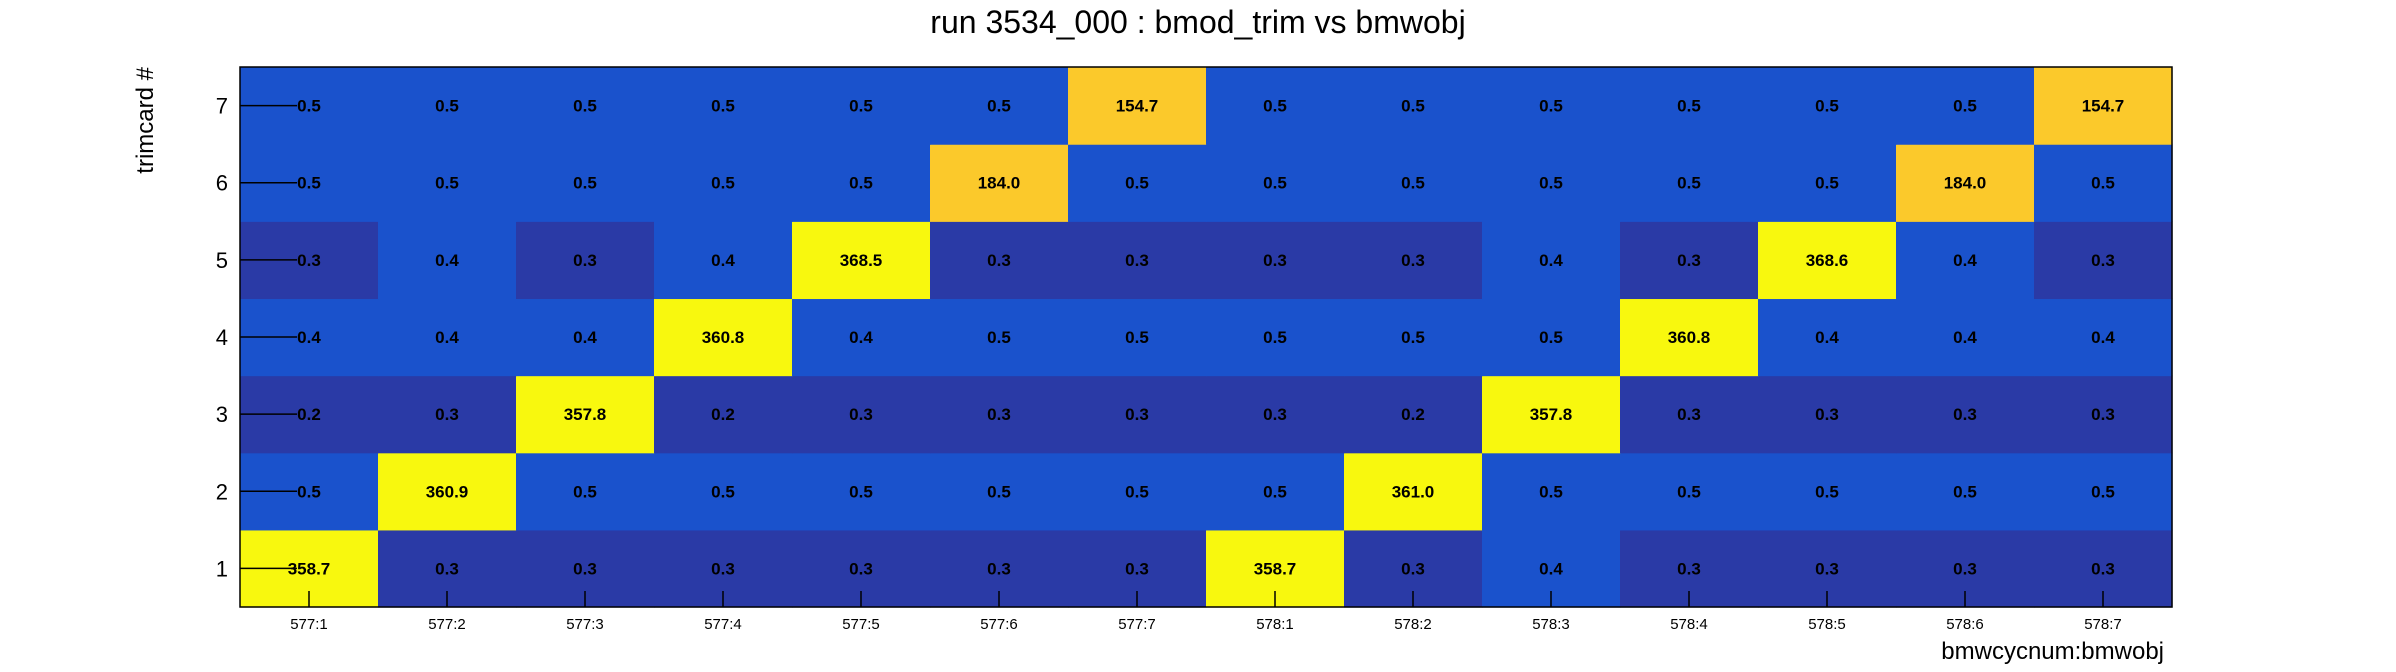 The height and width of the screenshot is (672, 2396). Describe the element at coordinates (999, 624) in the screenshot. I see `x-tick-label: 577:6` at that location.